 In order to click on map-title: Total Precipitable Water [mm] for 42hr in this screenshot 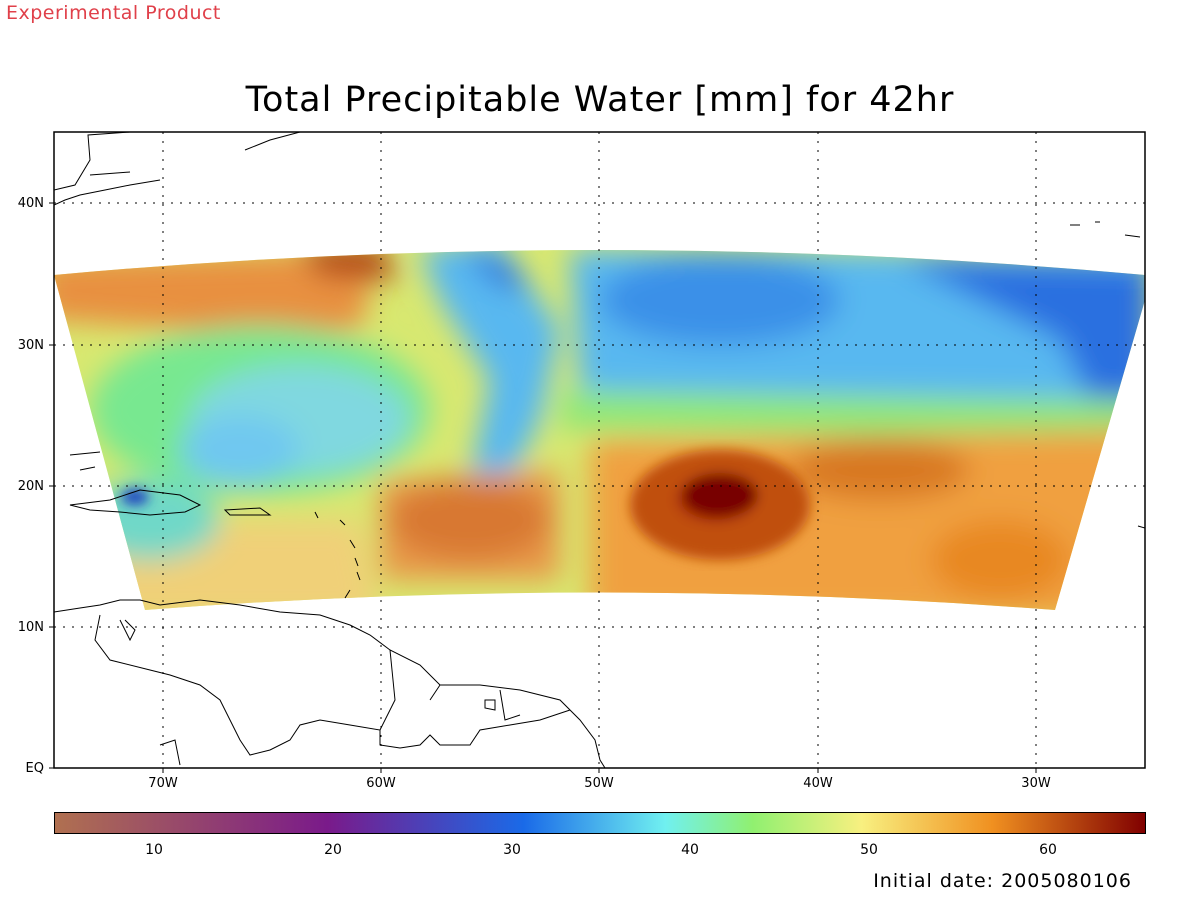, I will do `click(600, 100)`.